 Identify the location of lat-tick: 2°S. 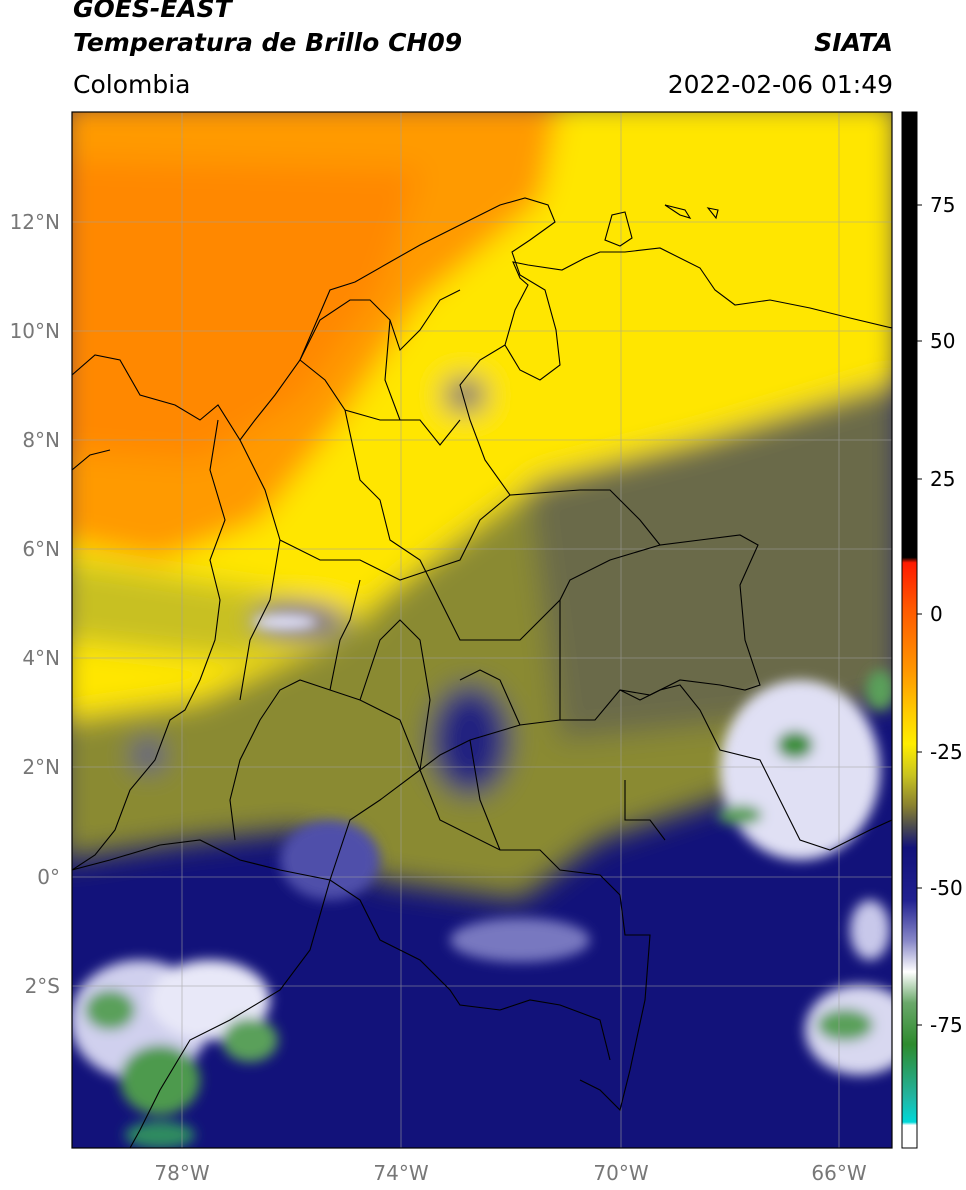
(42, 986).